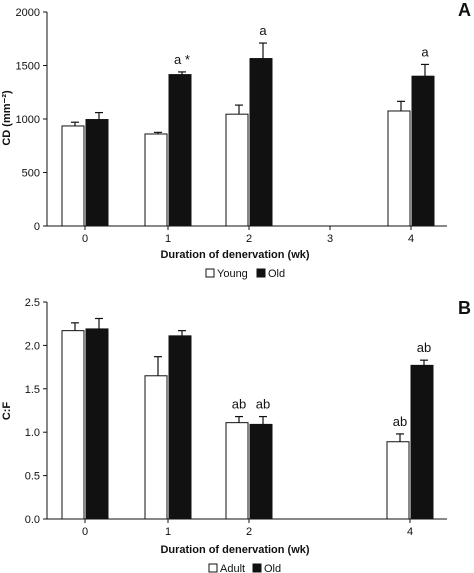 The width and height of the screenshot is (474, 573). I want to click on y-tick-label-b: 0.5, so click(32, 477).